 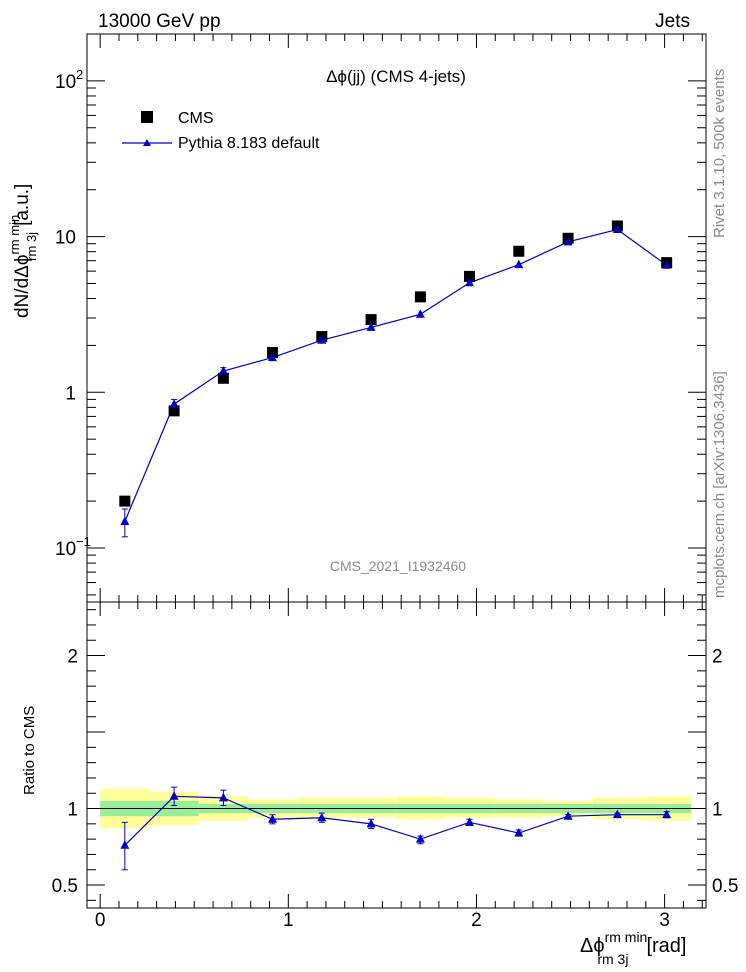 What do you see at coordinates (147, 142) in the screenshot?
I see `legend-pythia-marker` at bounding box center [147, 142].